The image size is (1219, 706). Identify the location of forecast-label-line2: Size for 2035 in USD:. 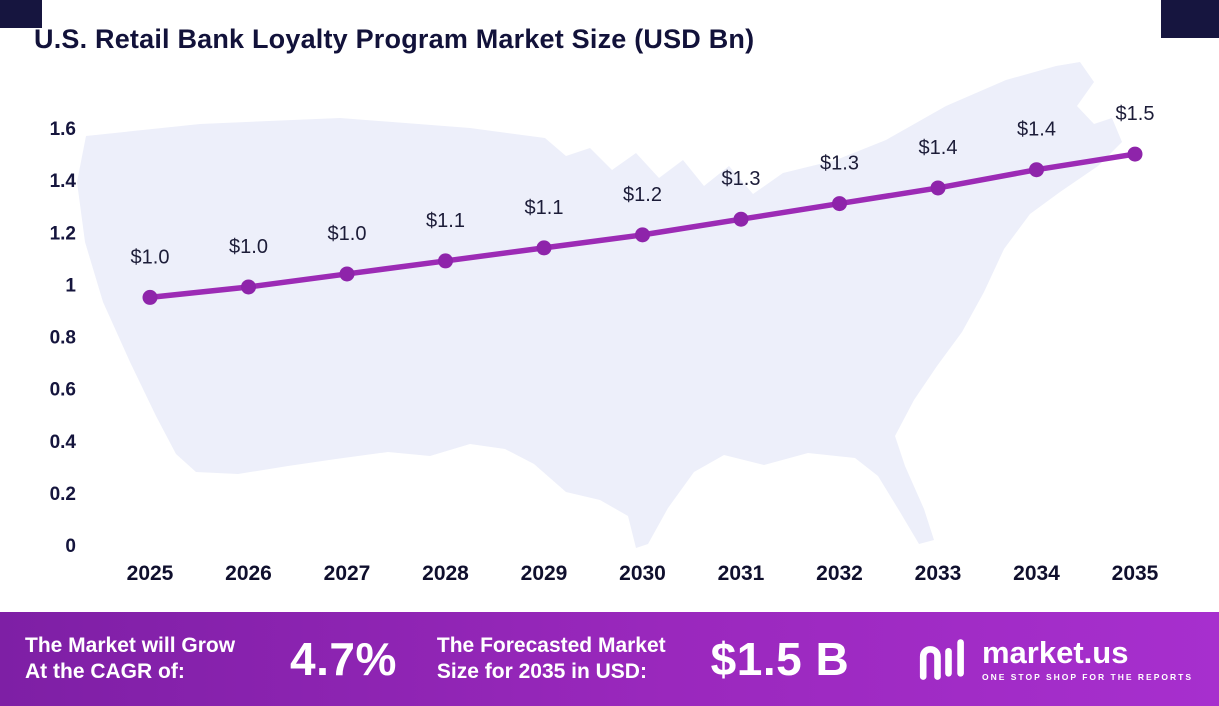
(541, 671).